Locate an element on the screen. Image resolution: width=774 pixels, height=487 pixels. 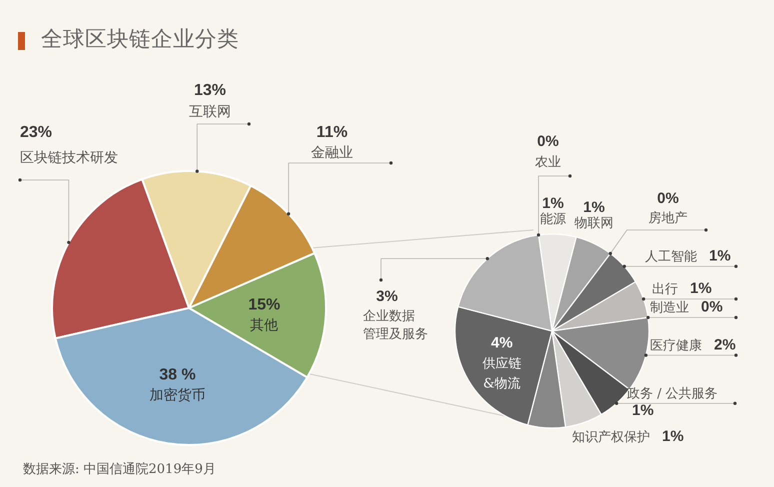
slice-label: 金融业 is located at coordinates (332, 153).